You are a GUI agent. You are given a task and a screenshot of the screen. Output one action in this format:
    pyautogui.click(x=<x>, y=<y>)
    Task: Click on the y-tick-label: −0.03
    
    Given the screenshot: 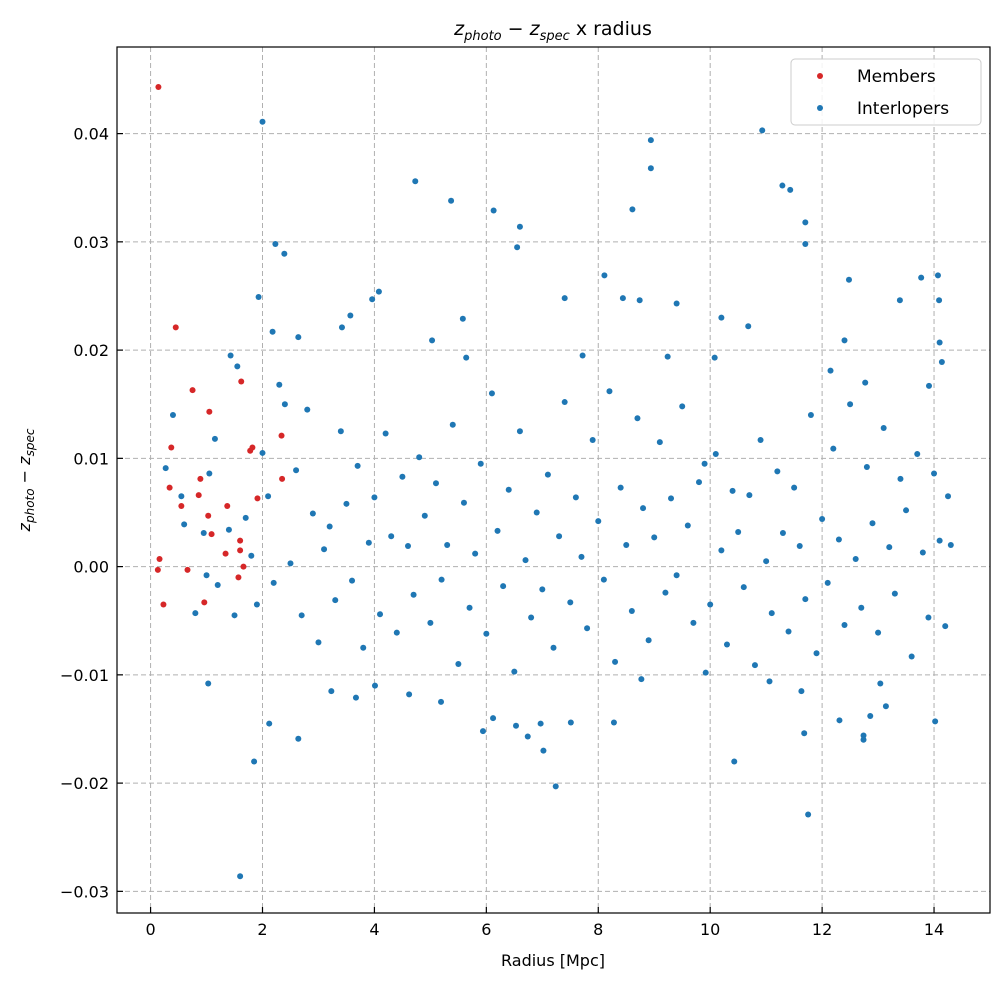 What is the action you would take?
    pyautogui.click(x=84, y=891)
    